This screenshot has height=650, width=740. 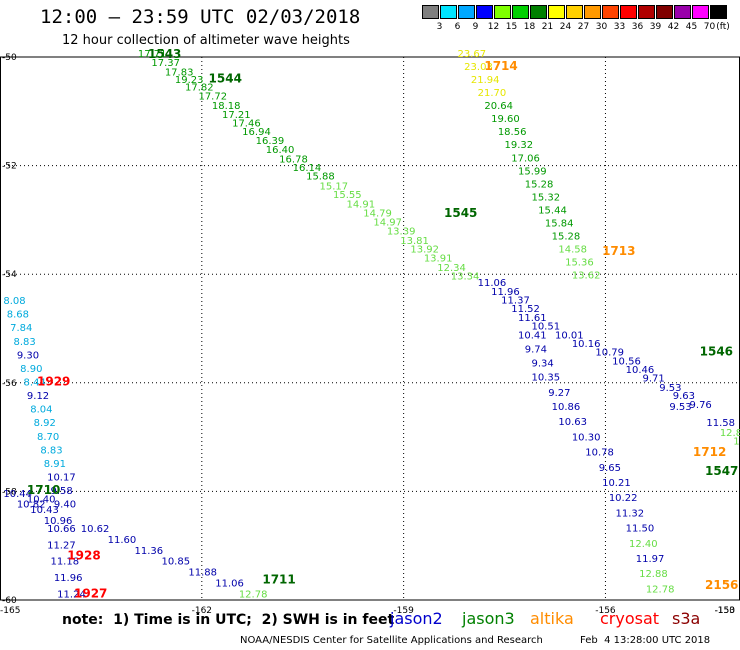 What do you see at coordinates (61, 529) in the screenshot?
I see `wave-height-value: 10.66` at bounding box center [61, 529].